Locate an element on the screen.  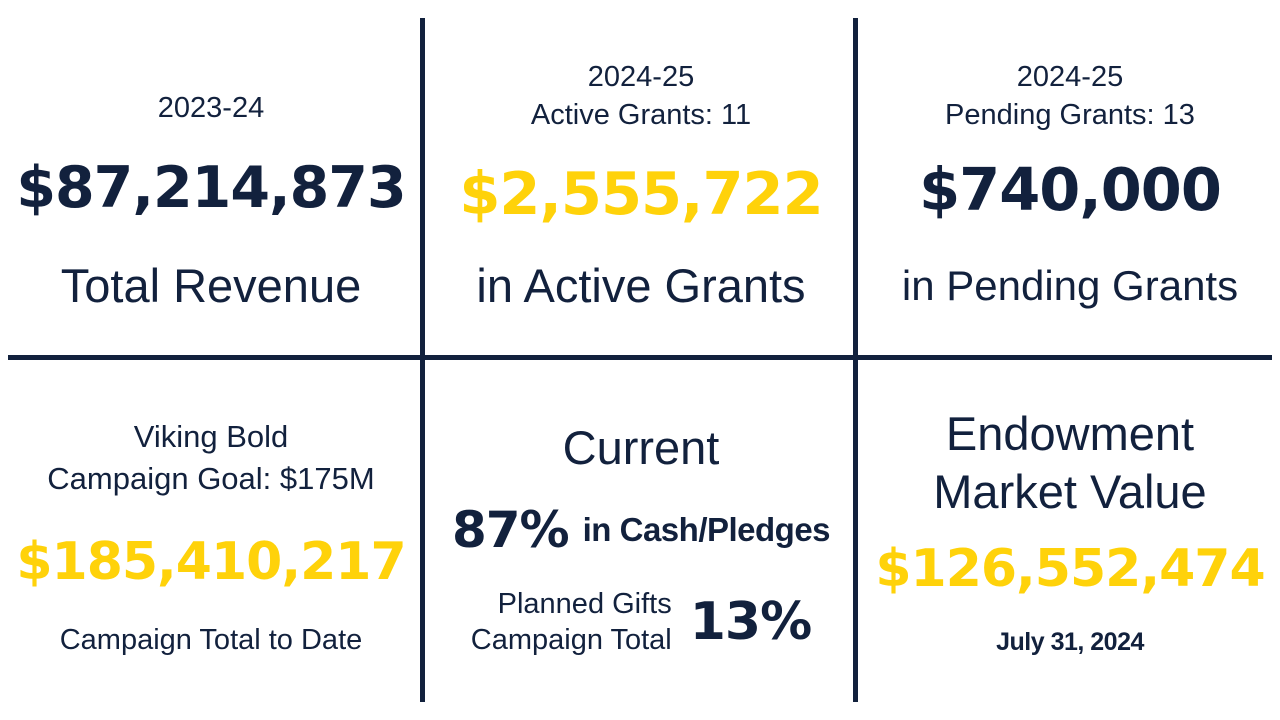
current-heading: Current is located at coordinates (641, 447).